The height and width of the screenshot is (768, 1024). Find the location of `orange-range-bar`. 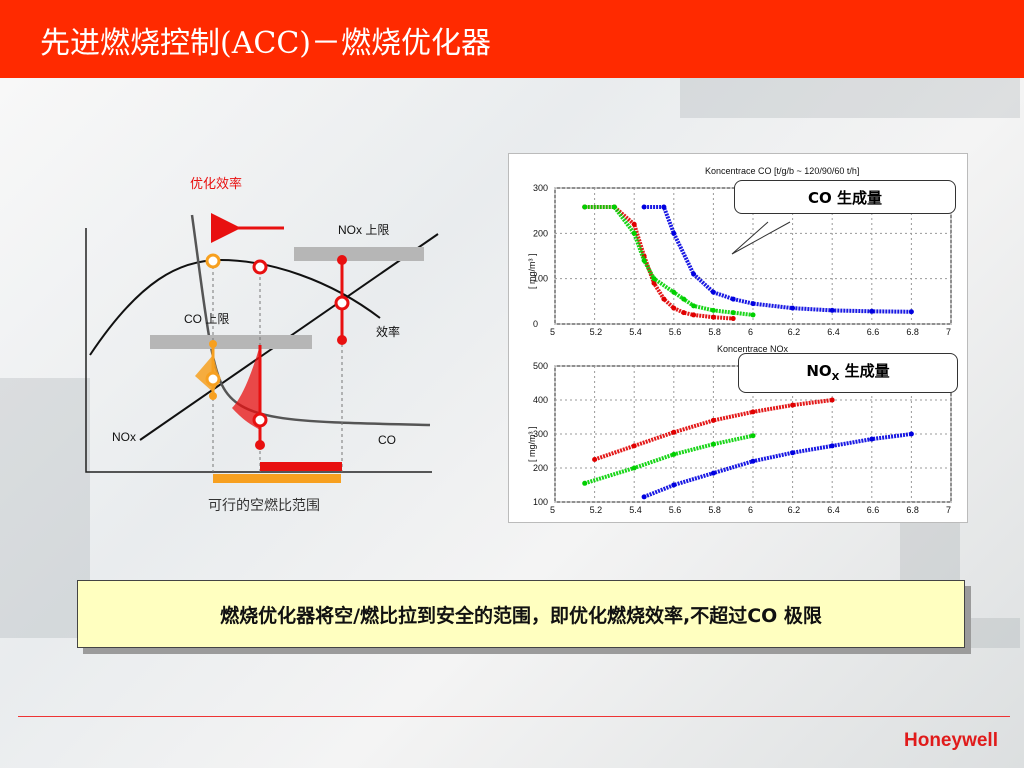

orange-range-bar is located at coordinates (277, 478).